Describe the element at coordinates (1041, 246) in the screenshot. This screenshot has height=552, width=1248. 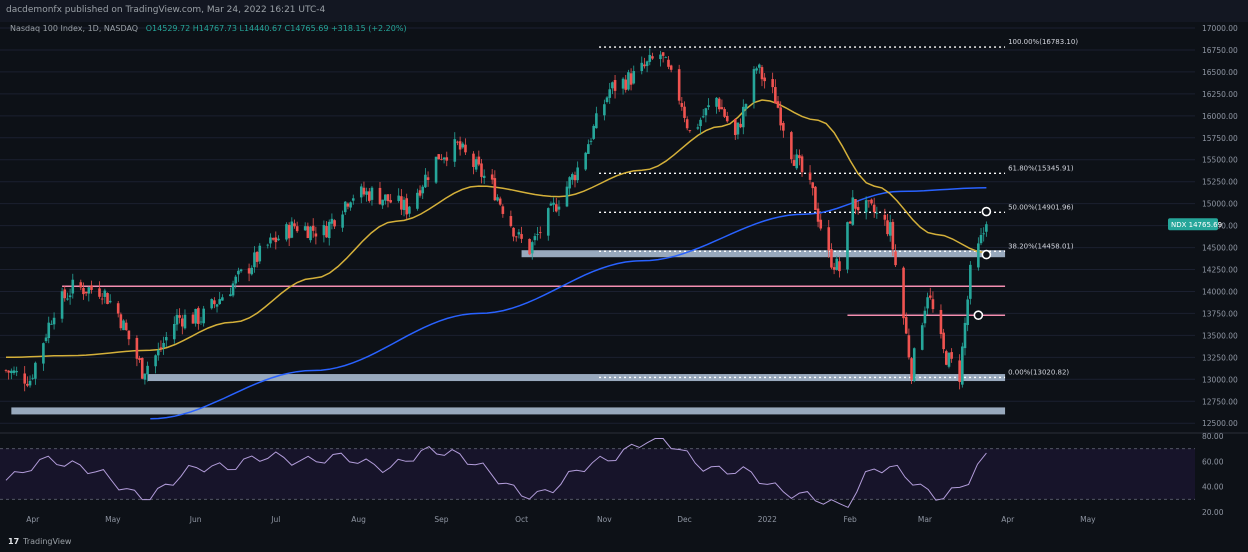
I see `fib-label: 38.20%(14458.01)` at that location.